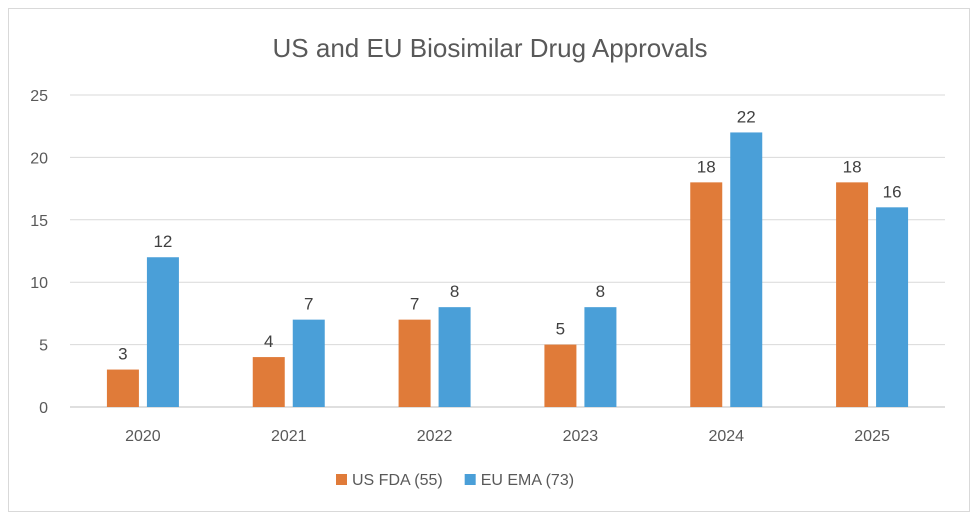 The width and height of the screenshot is (980, 522). Describe the element at coordinates (581, 436) in the screenshot. I see `x-tick-label: 2023` at that location.